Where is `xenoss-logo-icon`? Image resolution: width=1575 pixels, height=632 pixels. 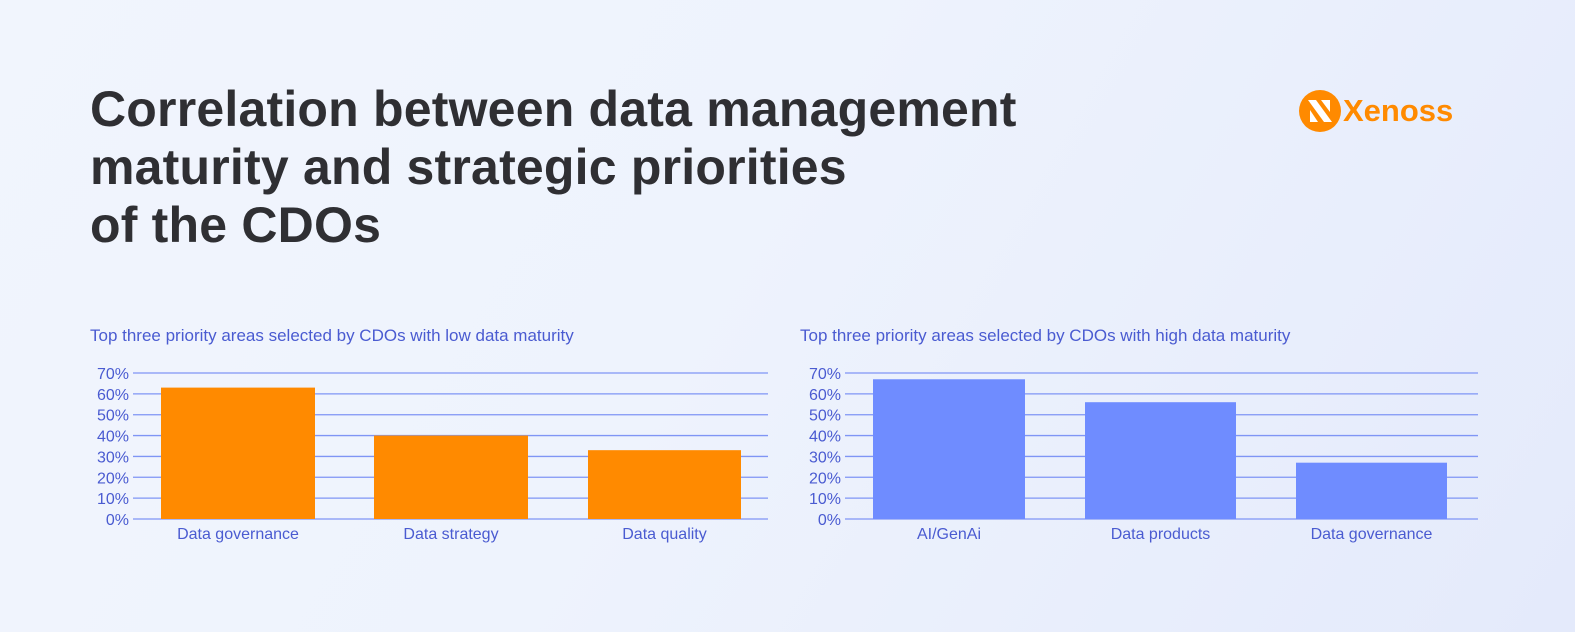
xenoss-logo-icon is located at coordinates (1320, 111).